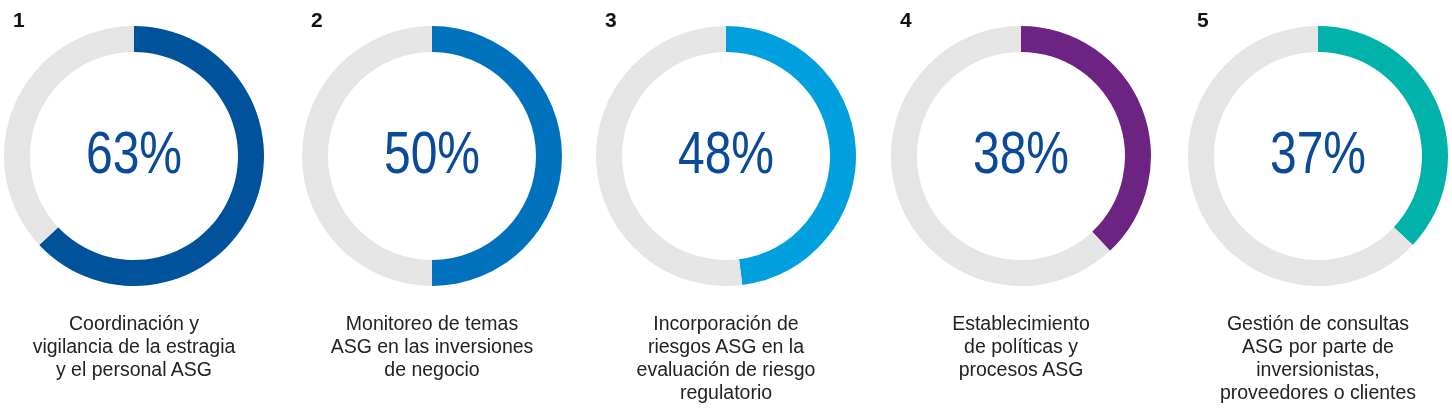 The image size is (1452, 415). Describe the element at coordinates (1318, 358) in the screenshot. I see `text: Gestión de consultas ASG por parte de inversionistas, proveedores o clientes` at that location.